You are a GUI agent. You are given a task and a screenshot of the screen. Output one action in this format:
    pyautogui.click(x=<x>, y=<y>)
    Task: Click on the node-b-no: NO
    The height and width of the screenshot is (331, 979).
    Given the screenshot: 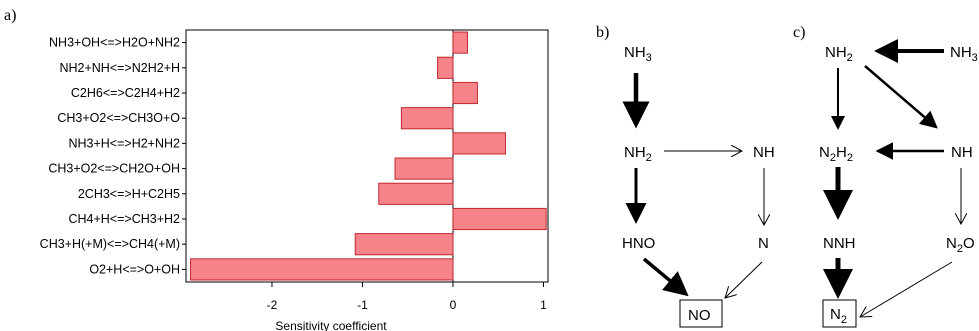 What is the action you would take?
    pyautogui.click(x=699, y=315)
    